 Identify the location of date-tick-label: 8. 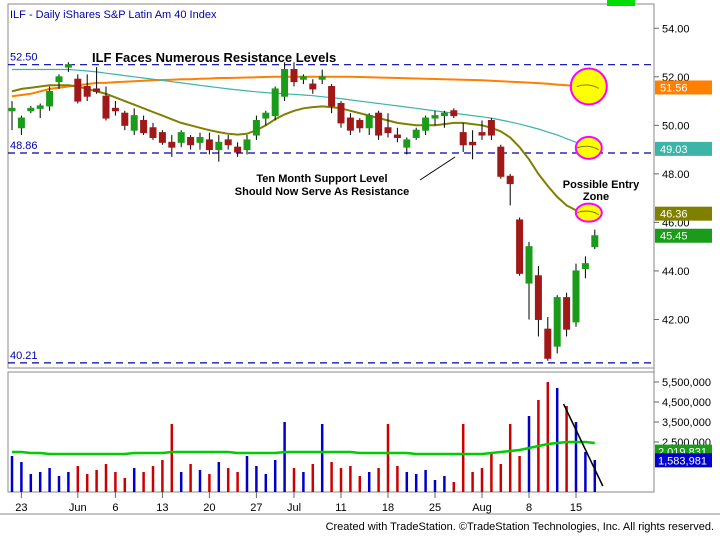
(529, 508).